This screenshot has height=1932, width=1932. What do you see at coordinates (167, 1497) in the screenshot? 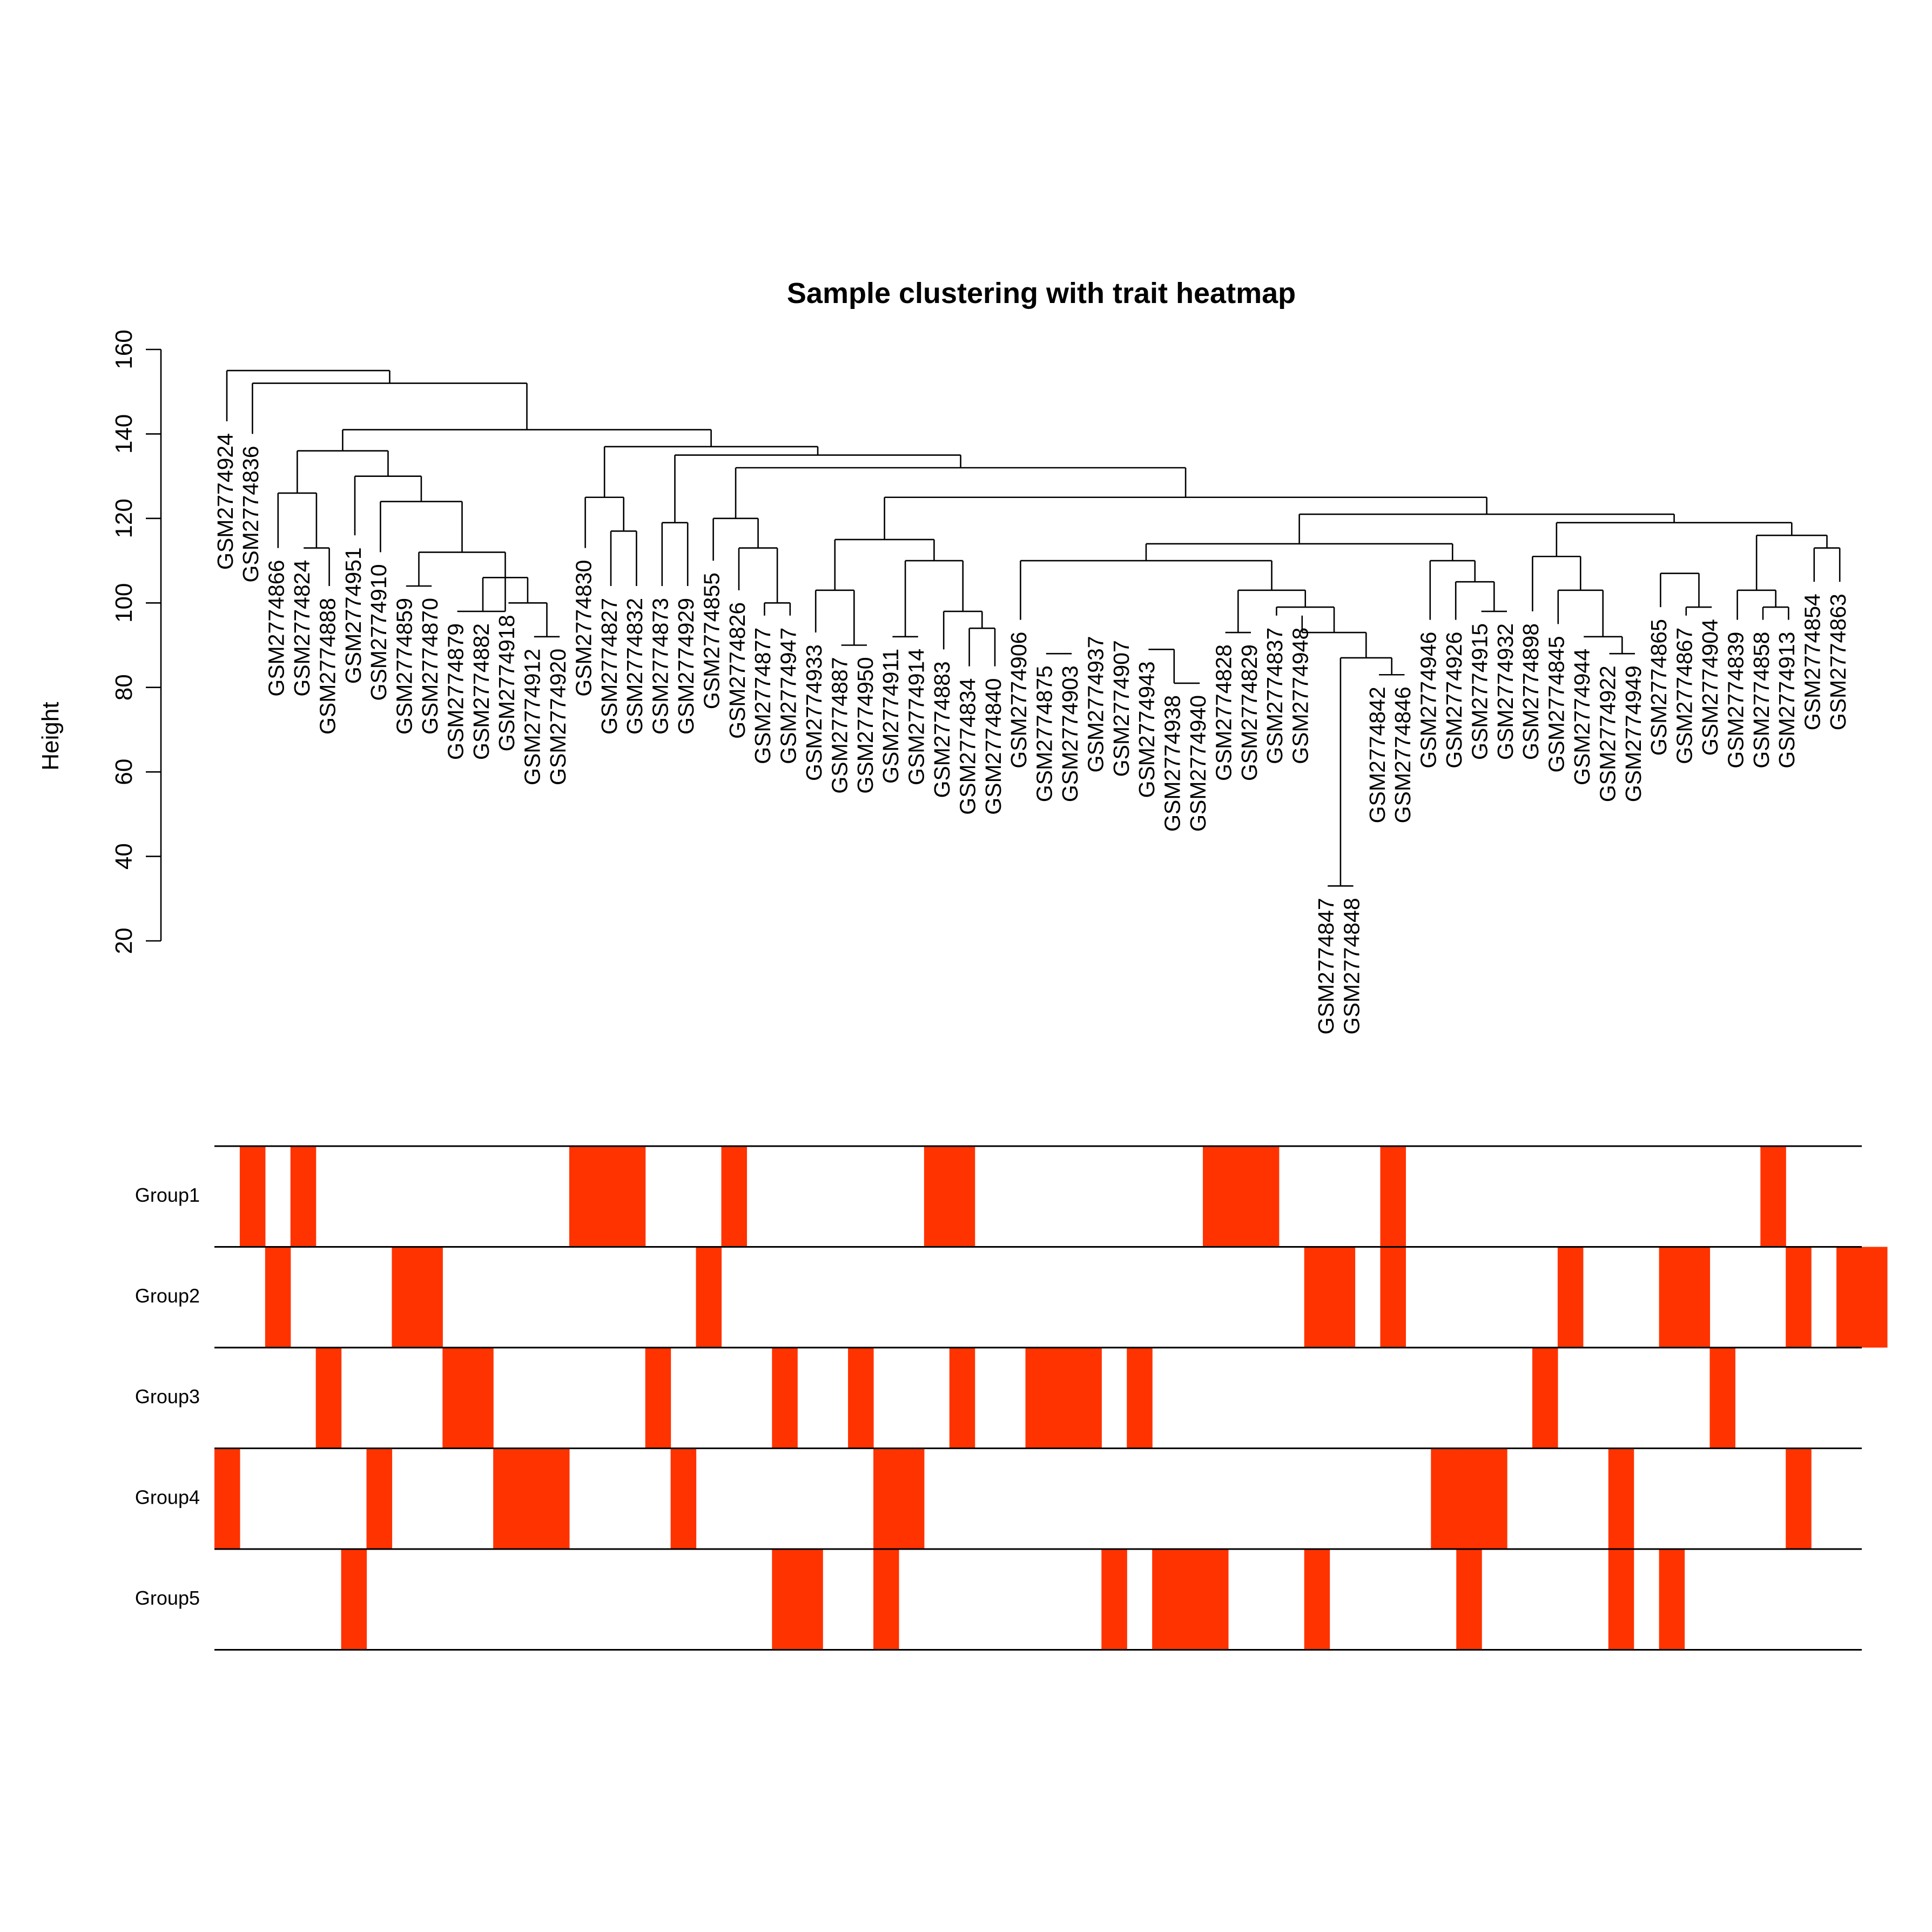
I see `heatmap-row-label: Group4` at bounding box center [167, 1497].